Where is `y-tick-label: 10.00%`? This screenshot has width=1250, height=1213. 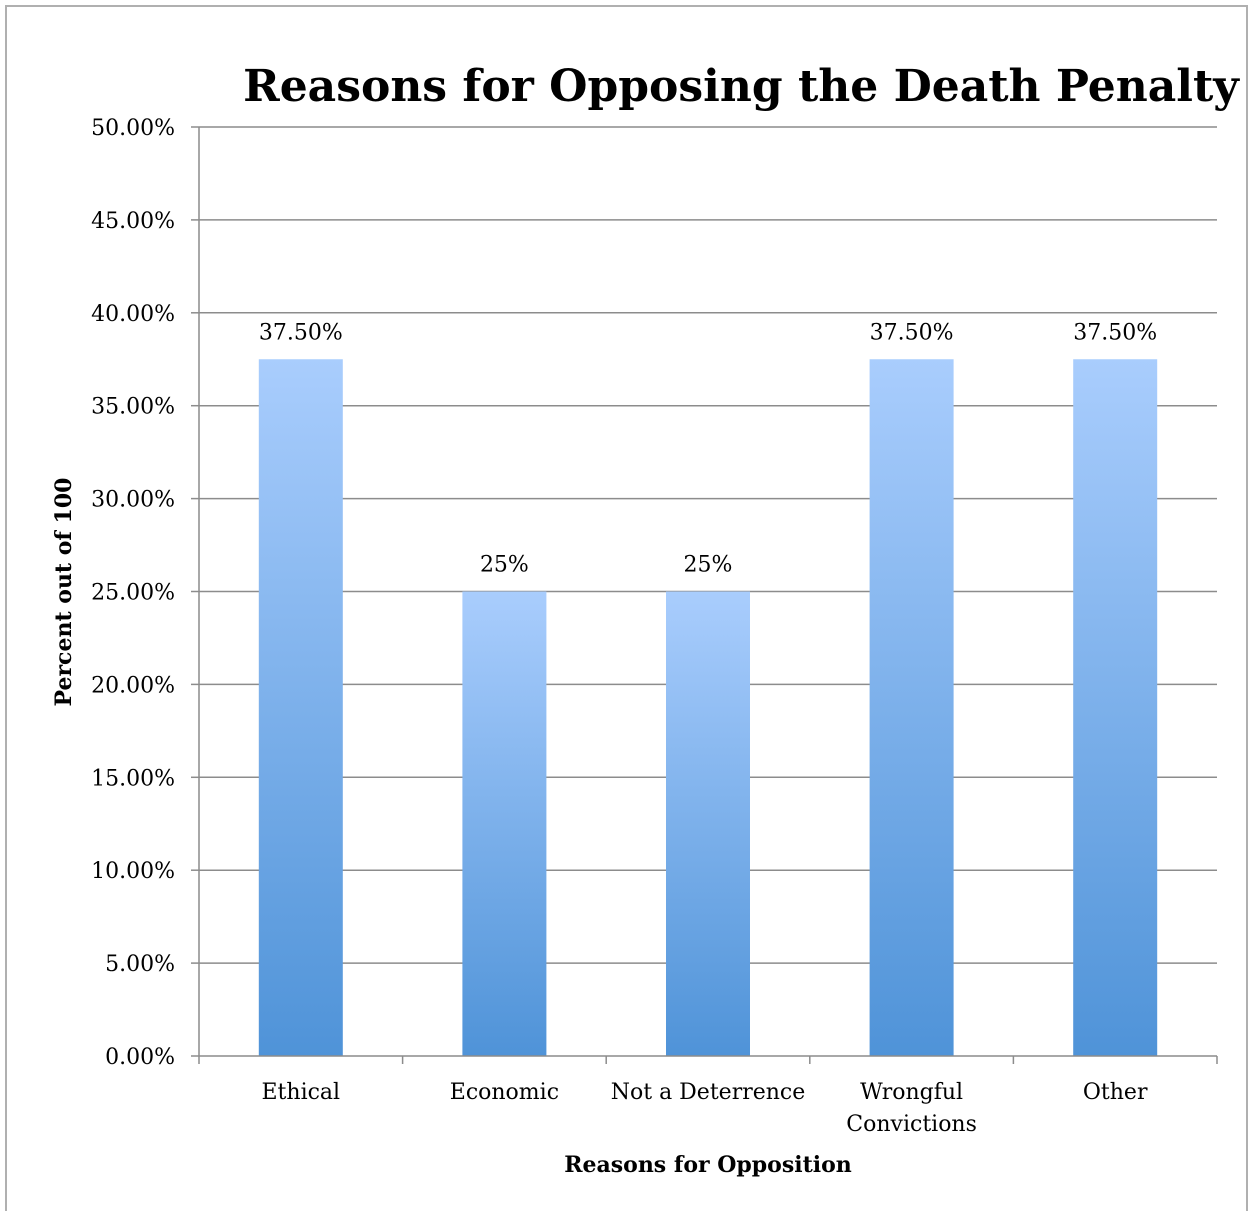 y-tick-label: 10.00% is located at coordinates (133, 871).